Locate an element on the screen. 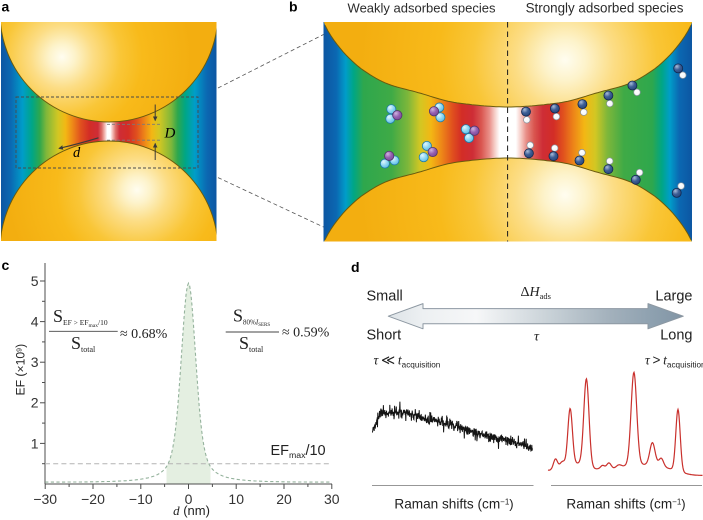 The height and width of the screenshot is (520, 703). svg-text: Weakly adsorbed species is located at coordinates (422, 8).